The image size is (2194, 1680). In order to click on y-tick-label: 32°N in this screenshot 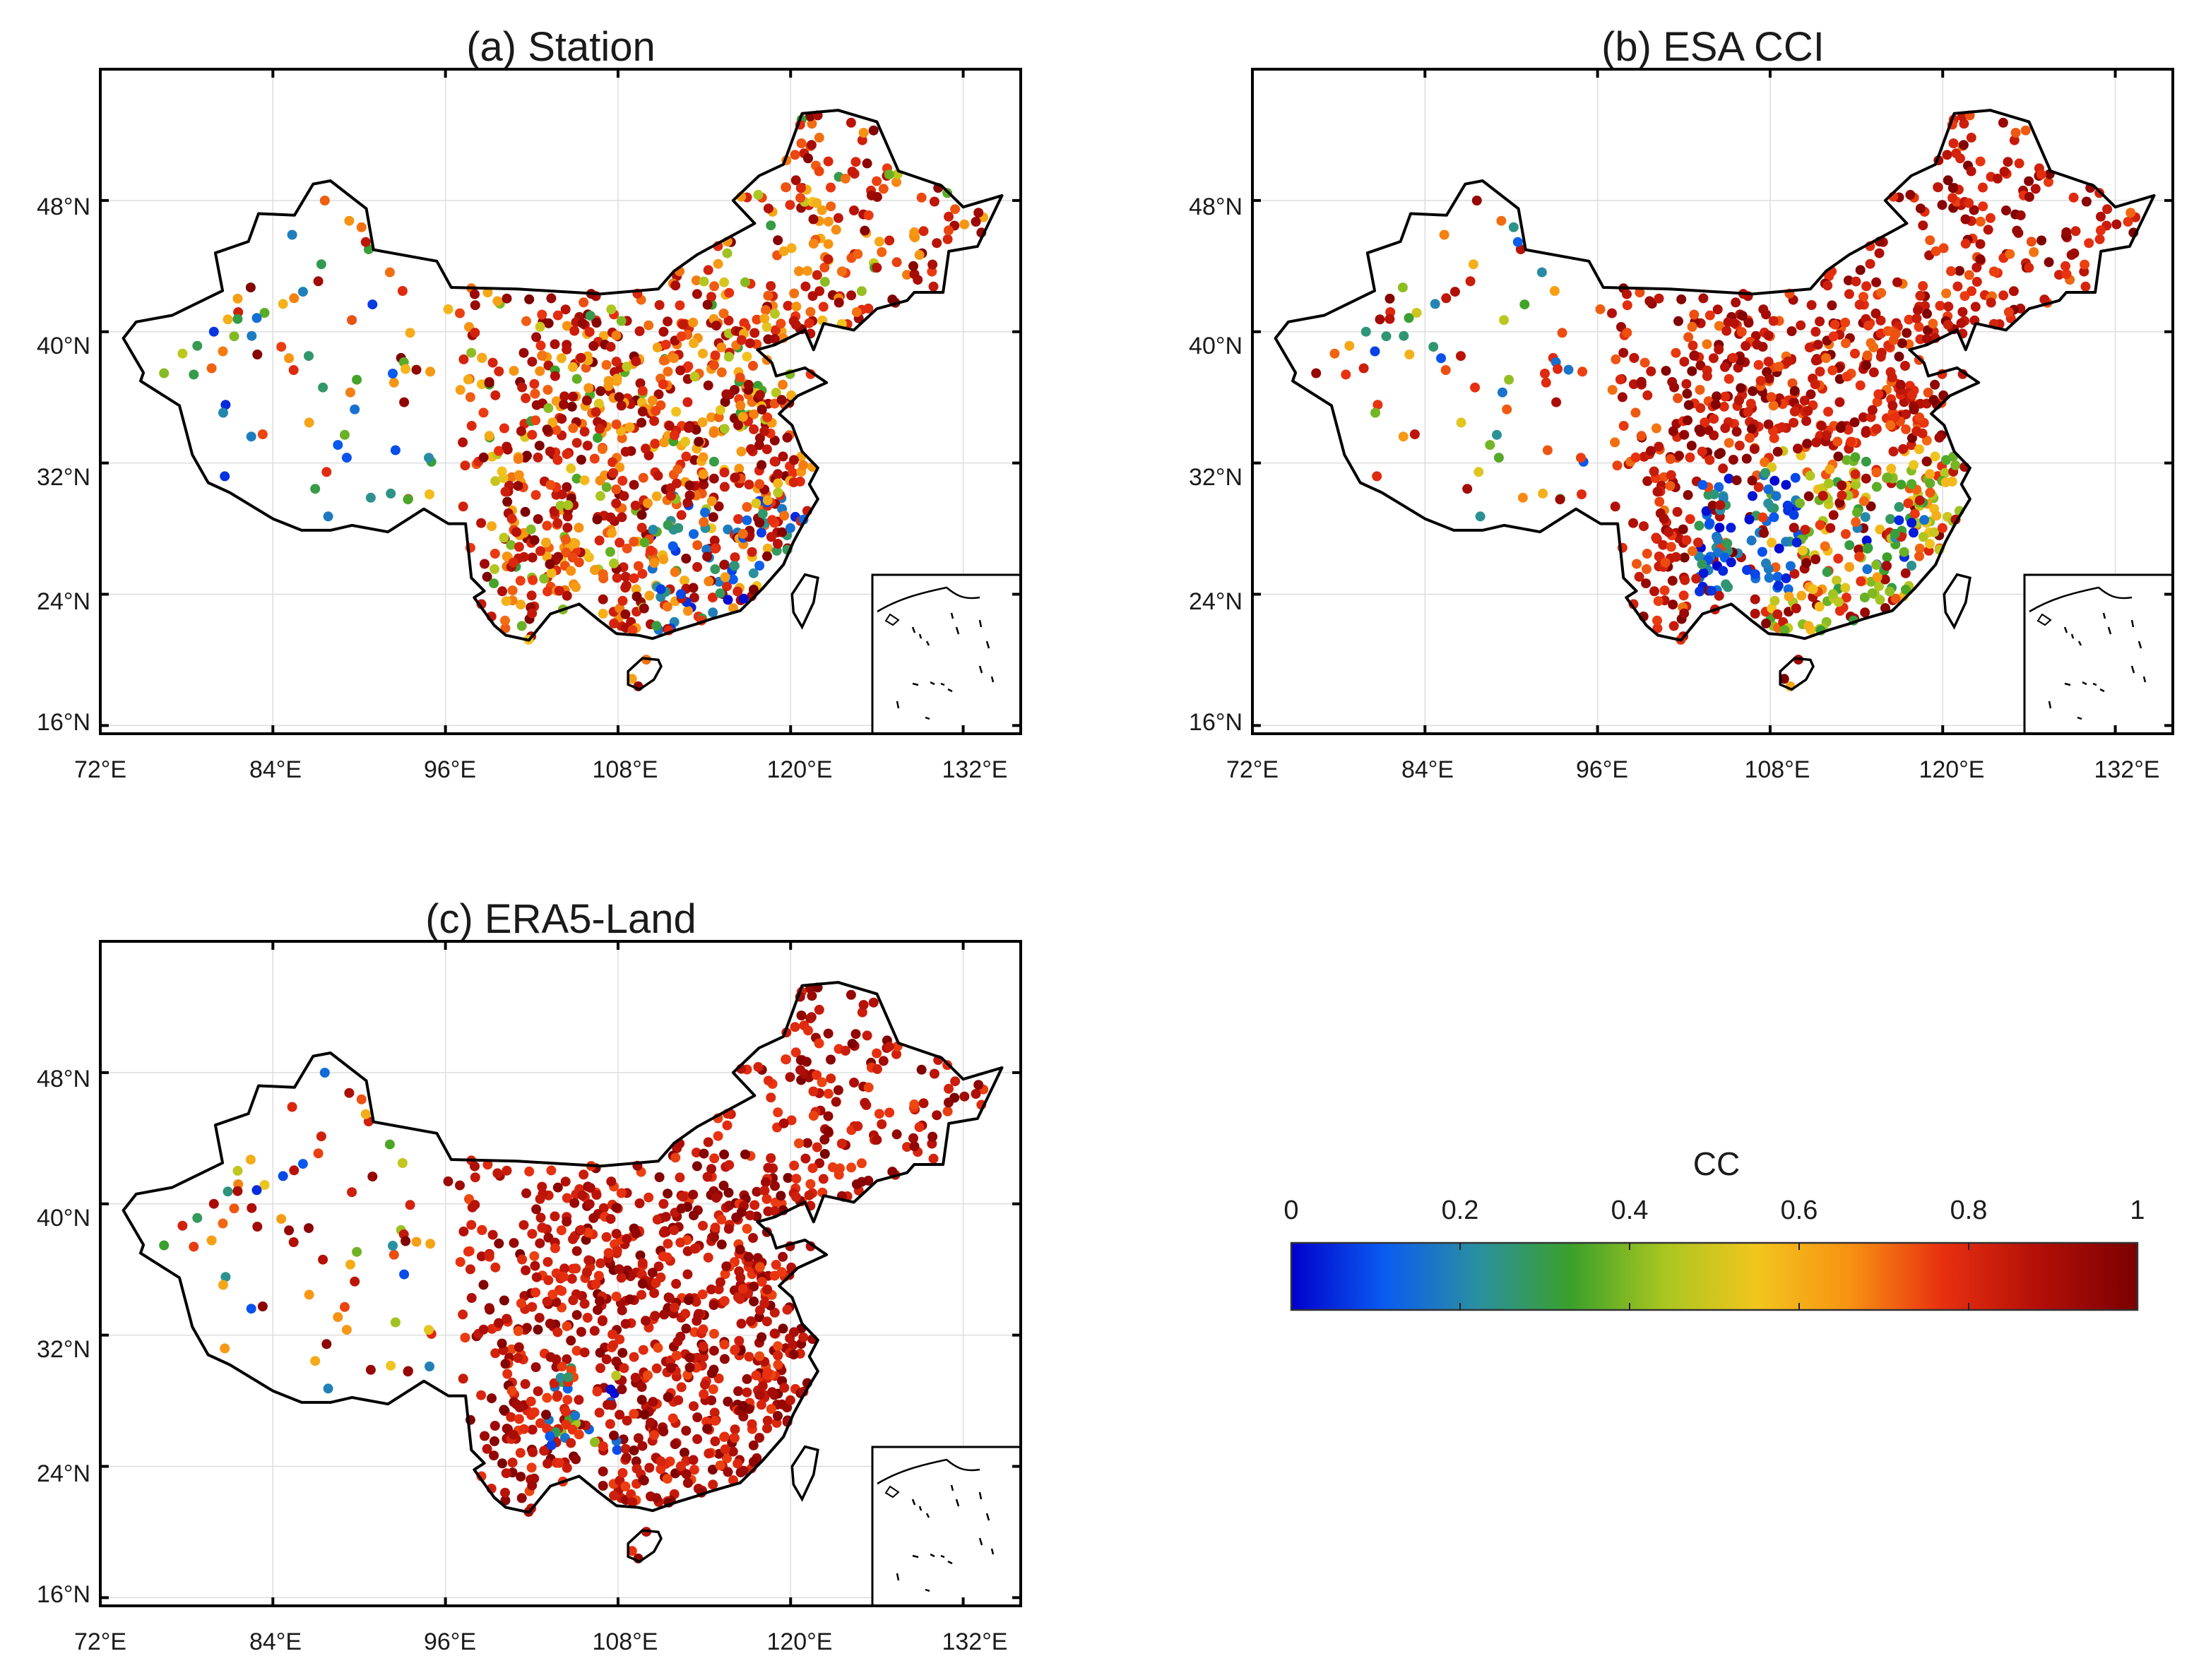, I will do `click(1216, 478)`.